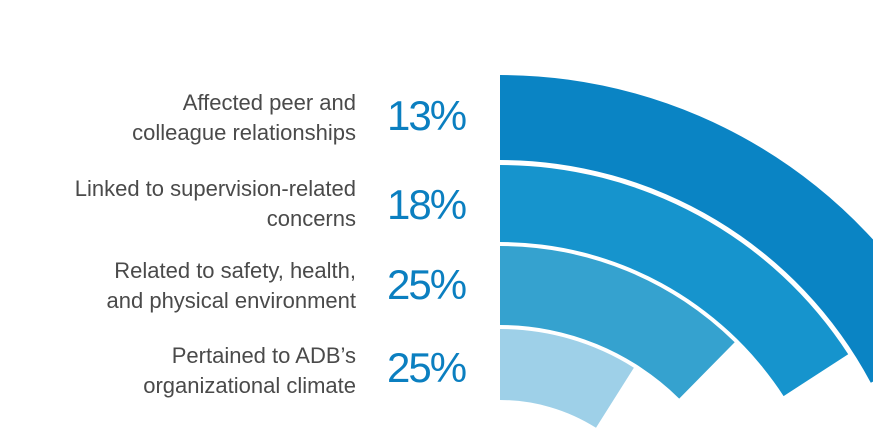  Describe the element at coordinates (427, 204) in the screenshot. I see `value-label-supervision: 18%` at that location.